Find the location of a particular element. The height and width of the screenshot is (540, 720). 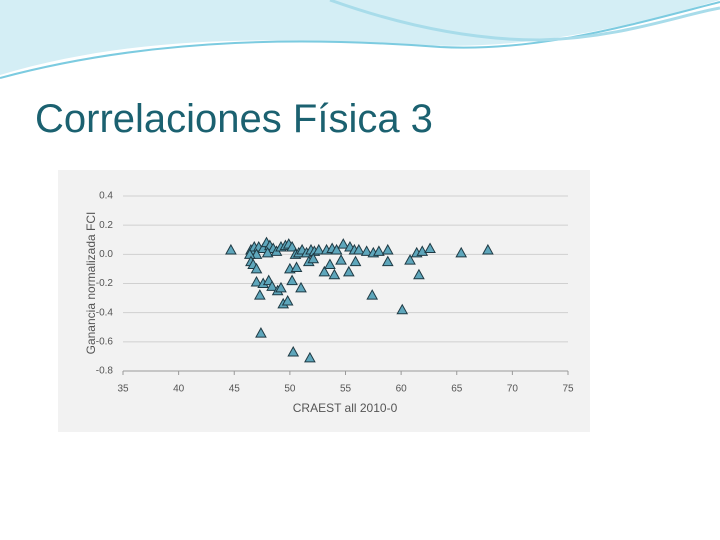

y-tick-label: 0.0 is located at coordinates (106, 254).